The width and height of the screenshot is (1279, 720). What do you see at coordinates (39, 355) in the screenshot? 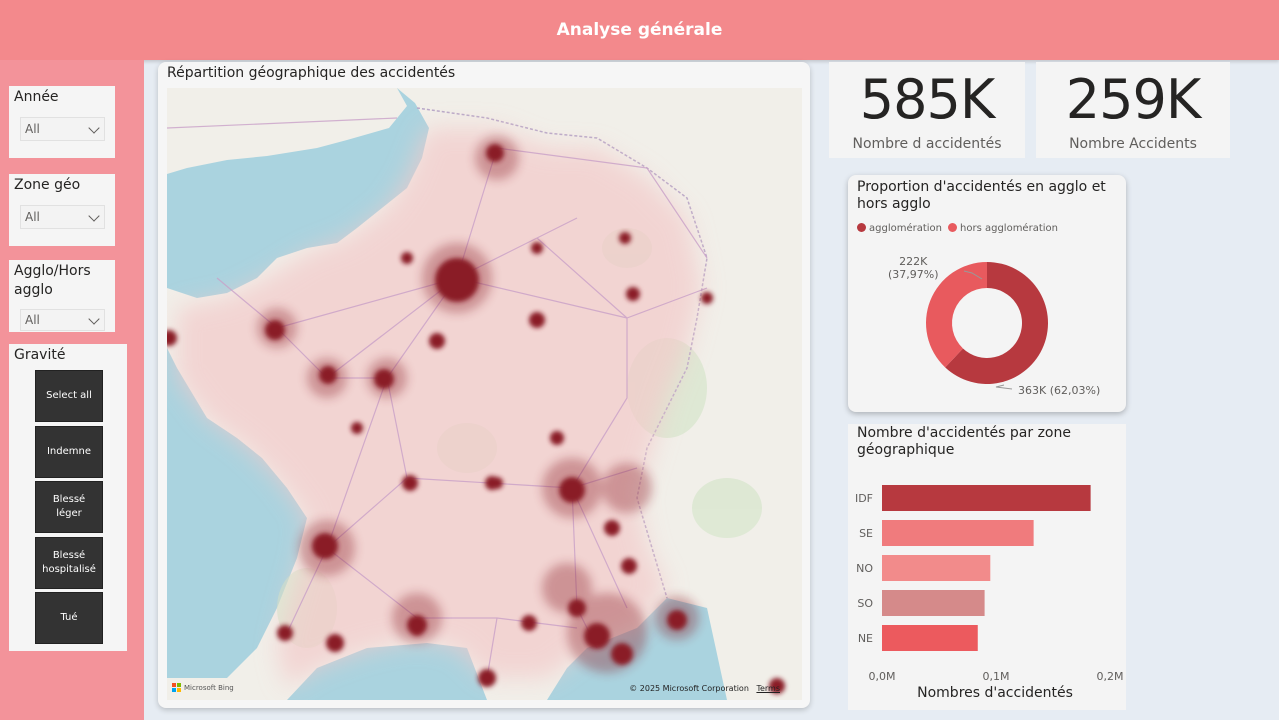
I see `slicer-gravite-label: Gravité` at bounding box center [39, 355].